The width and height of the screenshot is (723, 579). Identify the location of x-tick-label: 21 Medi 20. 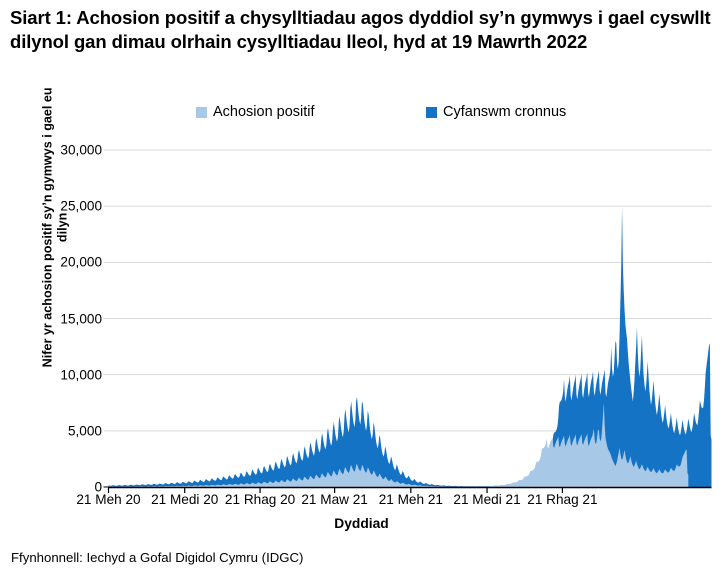
(185, 499).